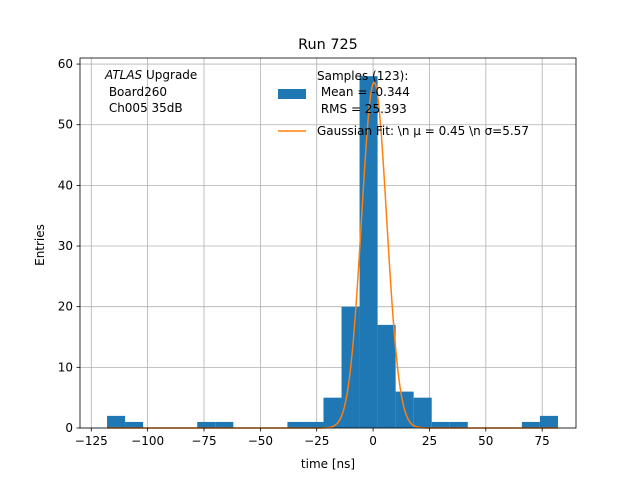 The image size is (640, 480). Describe the element at coordinates (123, 75) in the screenshot. I see `annotation-atlas: ATLAS` at that location.